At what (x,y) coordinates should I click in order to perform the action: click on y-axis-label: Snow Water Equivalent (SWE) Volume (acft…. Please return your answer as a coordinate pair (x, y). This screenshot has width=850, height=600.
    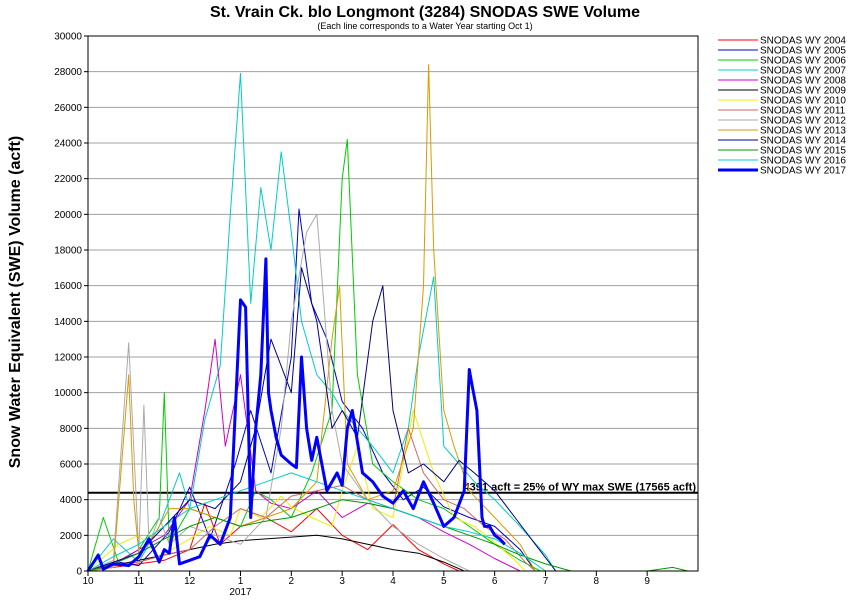
    Looking at the image, I should click on (15, 302).